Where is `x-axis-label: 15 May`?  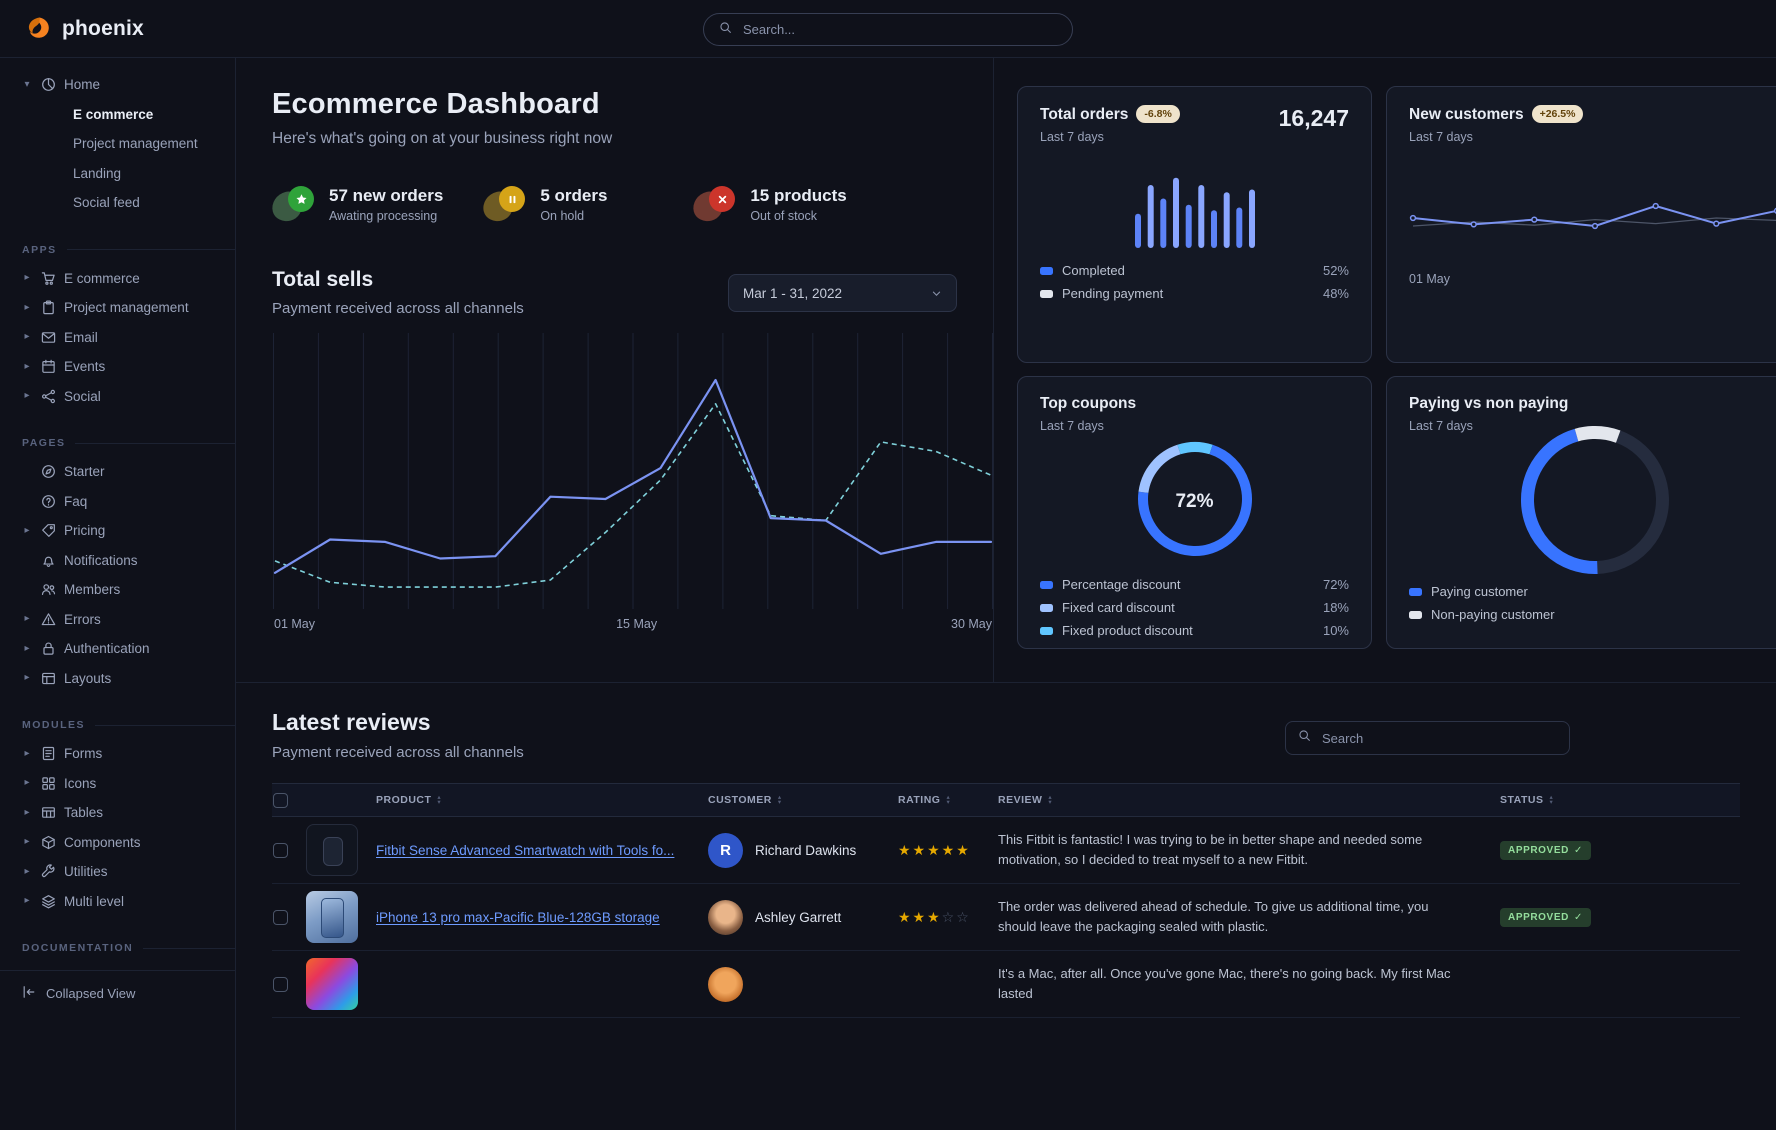 x-axis-label: 15 May is located at coordinates (637, 624).